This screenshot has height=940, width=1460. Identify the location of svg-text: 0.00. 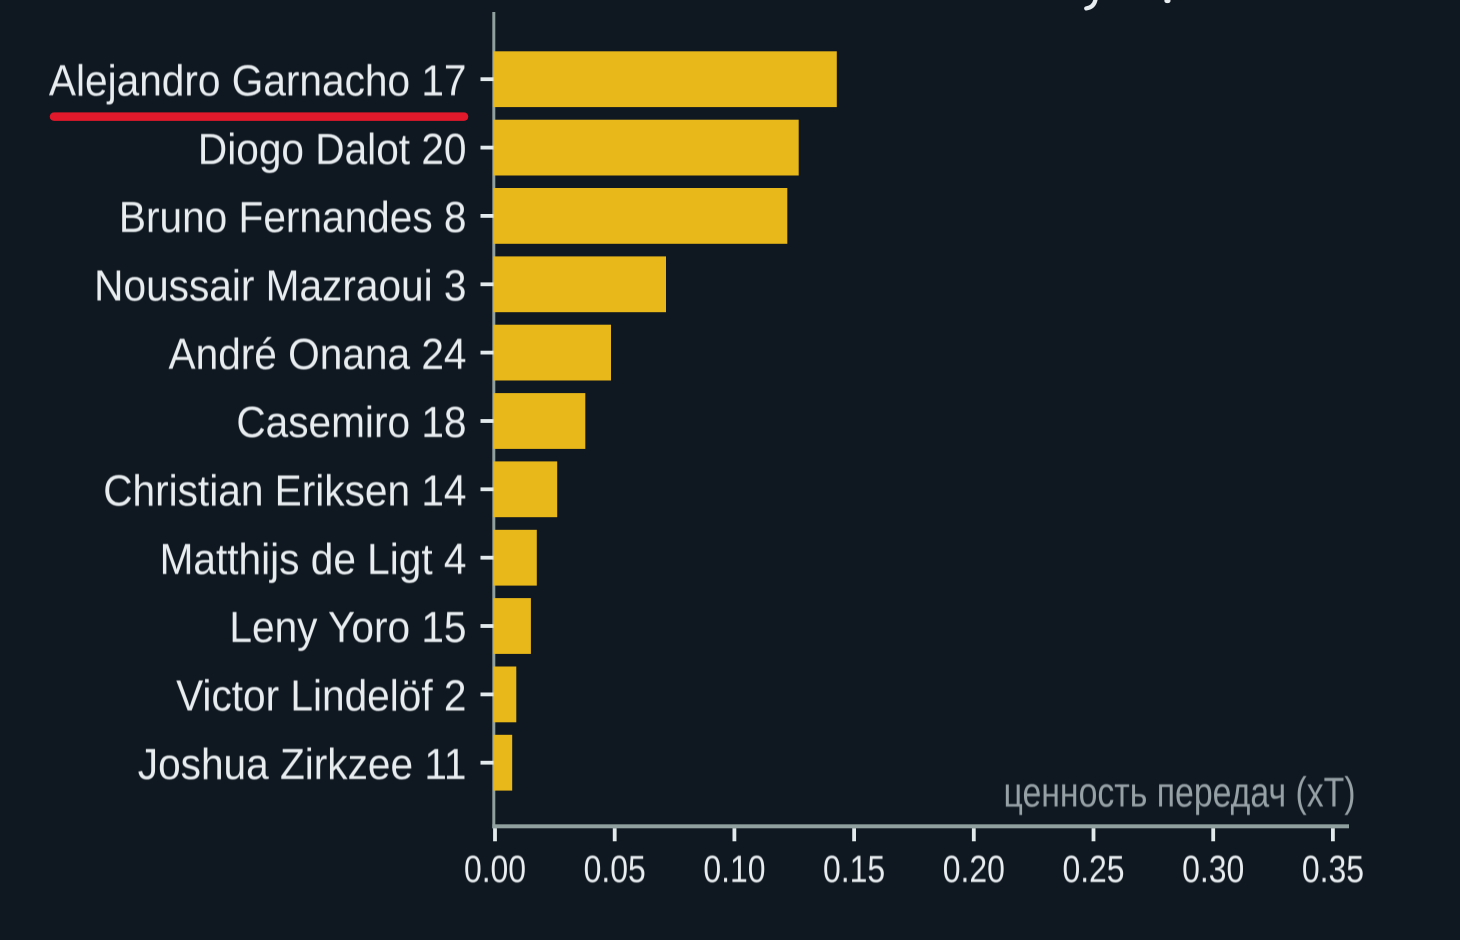
(495, 869).